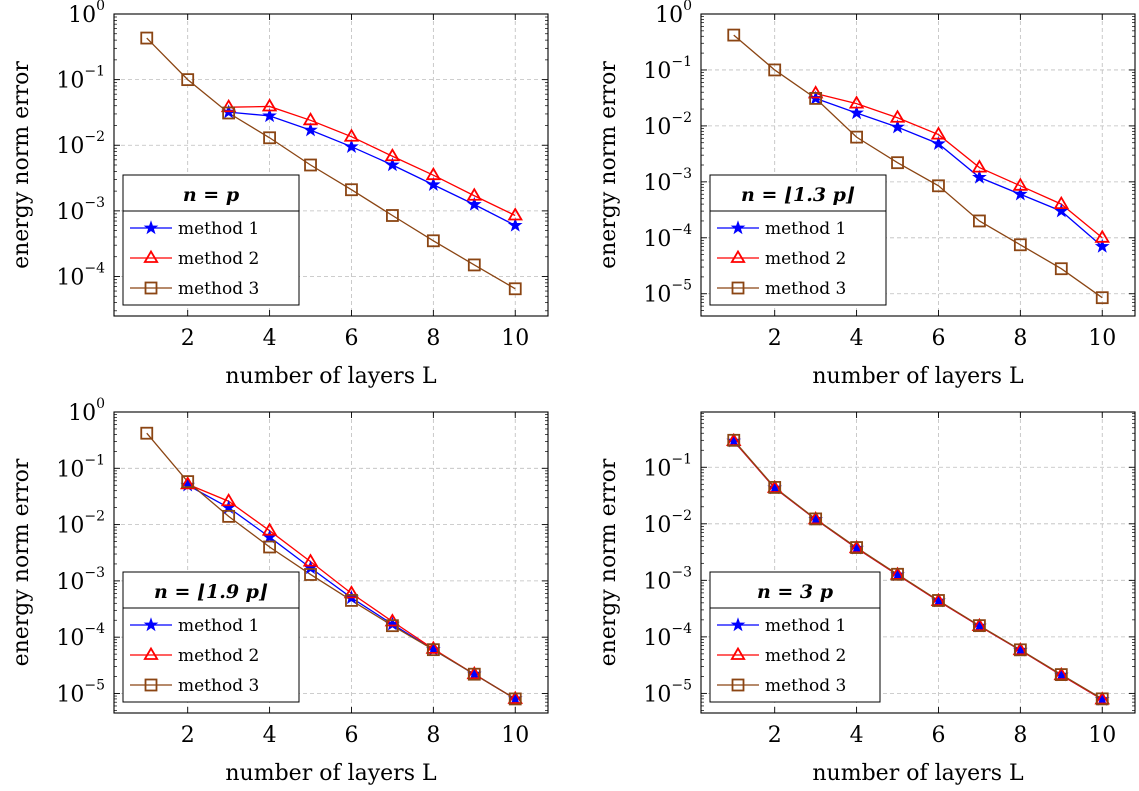 The image size is (1139, 791). I want to click on y-tick-label: 10⁻⁴, so click(80, 636).